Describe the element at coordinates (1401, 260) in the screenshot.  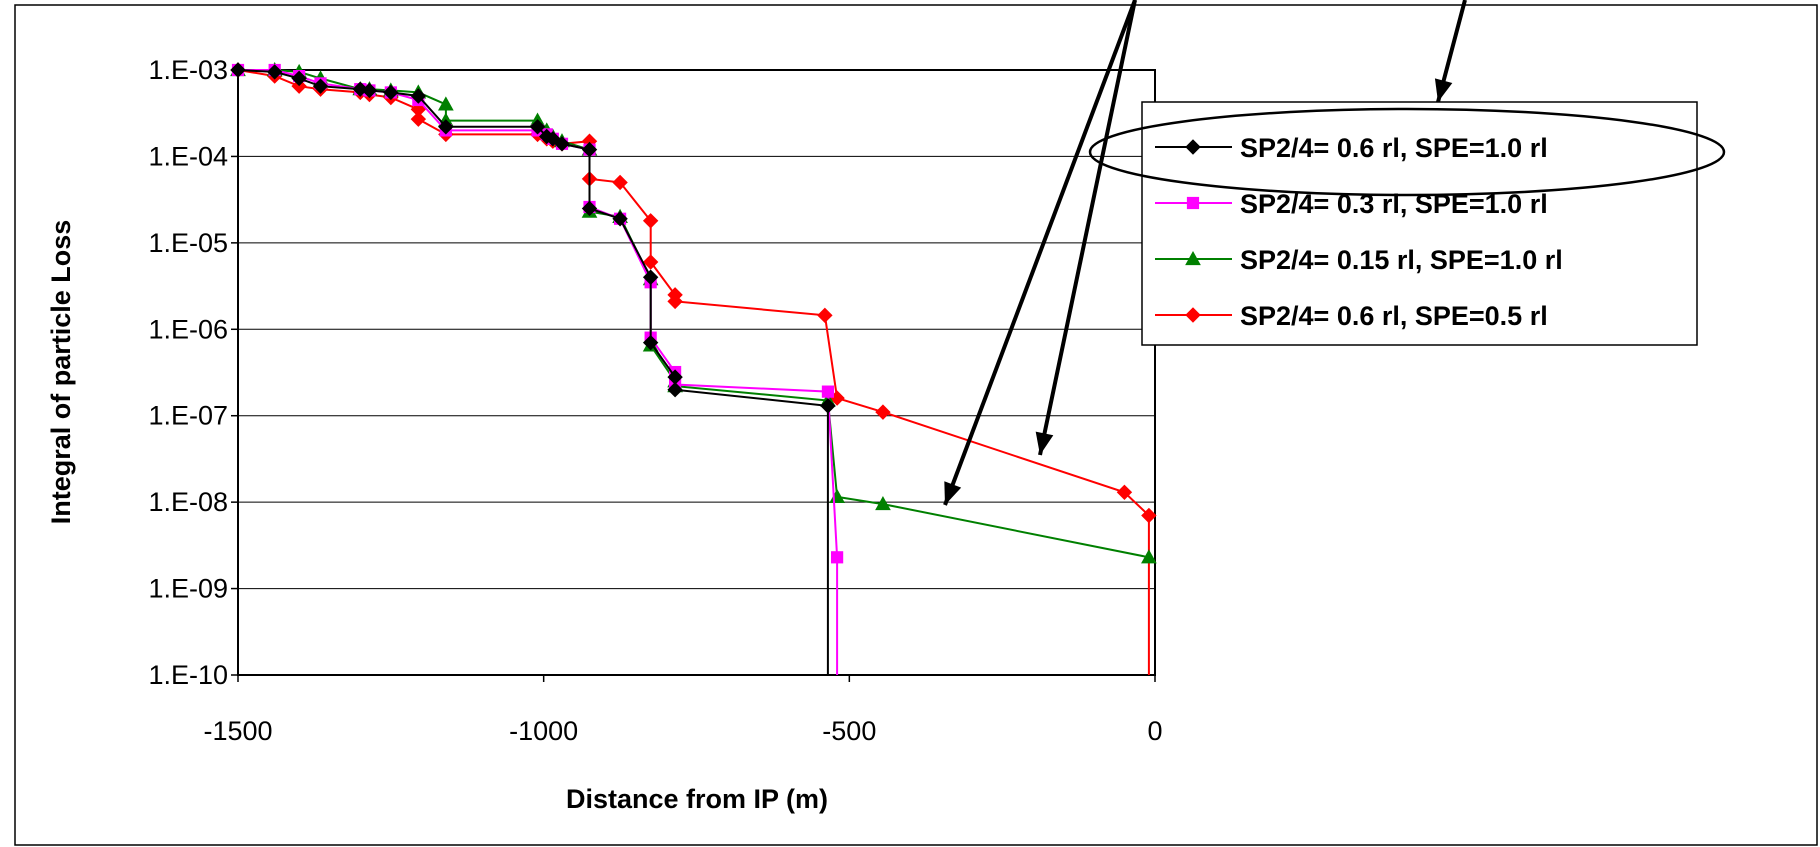
I see `legend-label: SP2/4= 0.15 rl, SPE=1.0 rl` at that location.